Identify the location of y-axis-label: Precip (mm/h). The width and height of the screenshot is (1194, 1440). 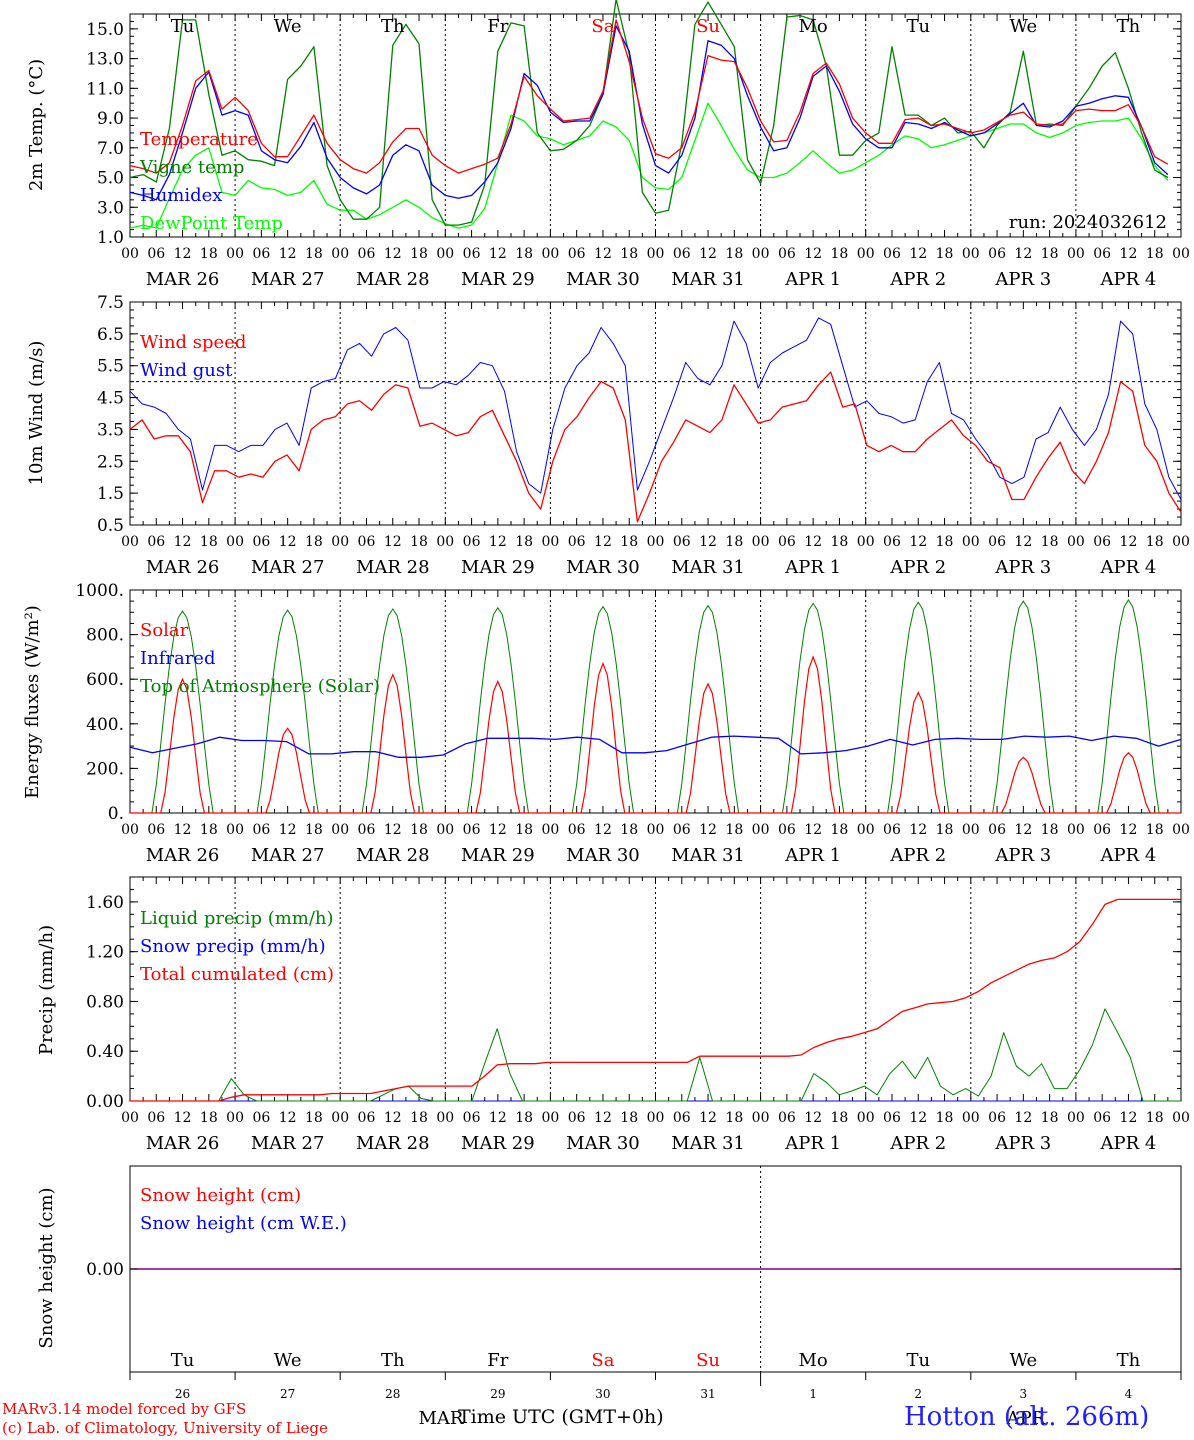
(46, 990).